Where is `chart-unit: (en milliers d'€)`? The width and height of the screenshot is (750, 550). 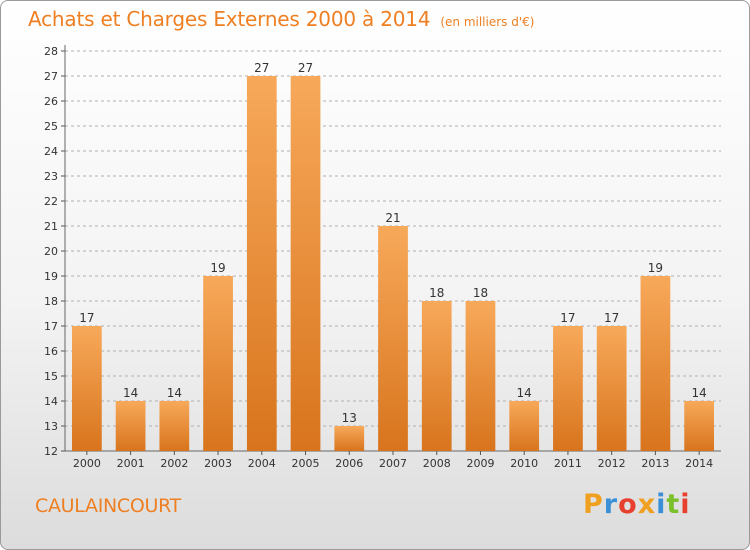
chart-unit: (en milliers d'€) is located at coordinates (487, 22).